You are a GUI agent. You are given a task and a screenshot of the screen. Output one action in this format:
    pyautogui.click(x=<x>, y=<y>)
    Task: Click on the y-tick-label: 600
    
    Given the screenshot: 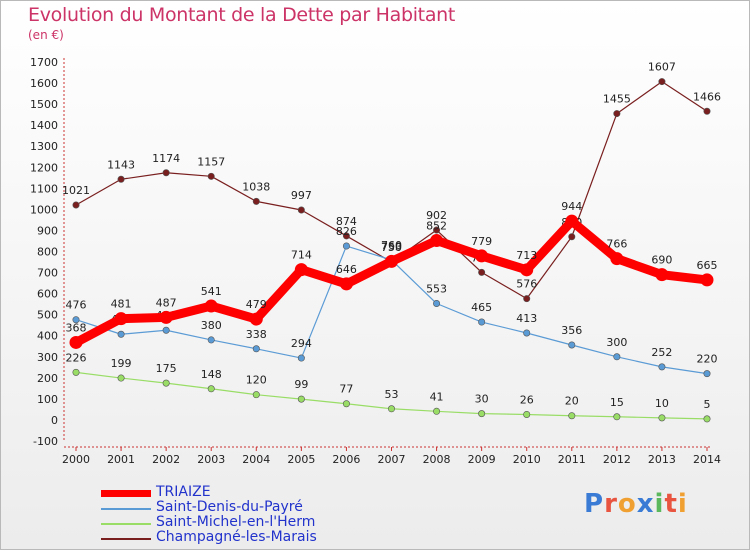 What is the action you would take?
    pyautogui.click(x=47, y=294)
    